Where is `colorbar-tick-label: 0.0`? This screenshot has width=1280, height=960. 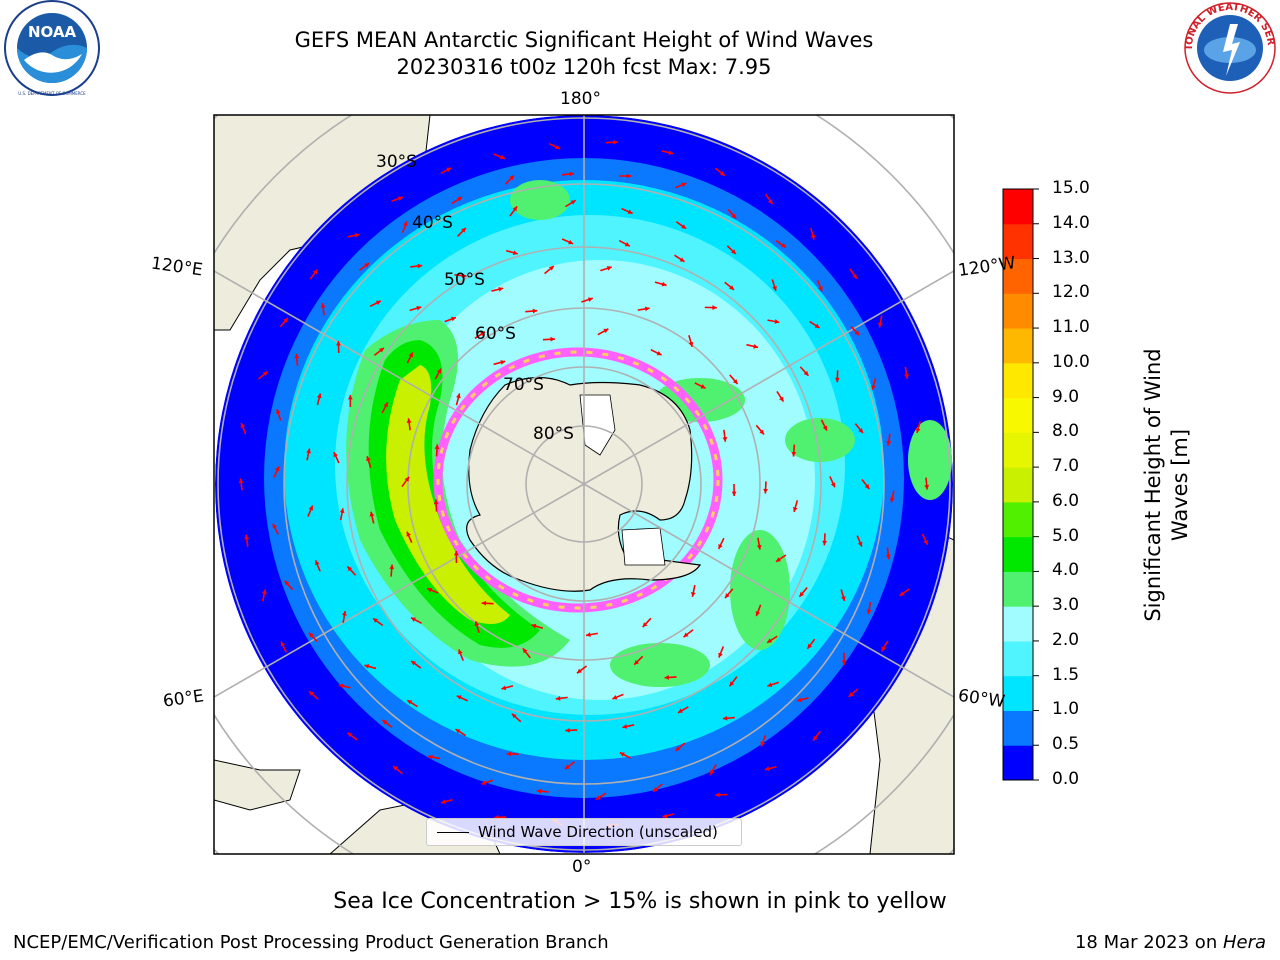 colorbar-tick-label: 0.0 is located at coordinates (1066, 779).